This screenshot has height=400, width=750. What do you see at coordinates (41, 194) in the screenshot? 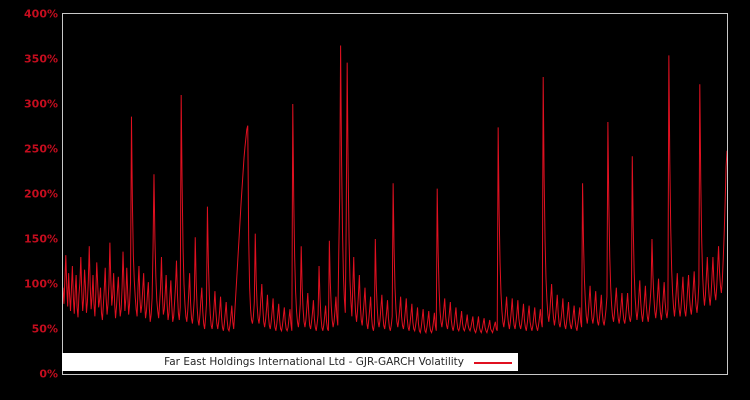
I see `y-tick-label-200: 200%` at bounding box center [41, 194].